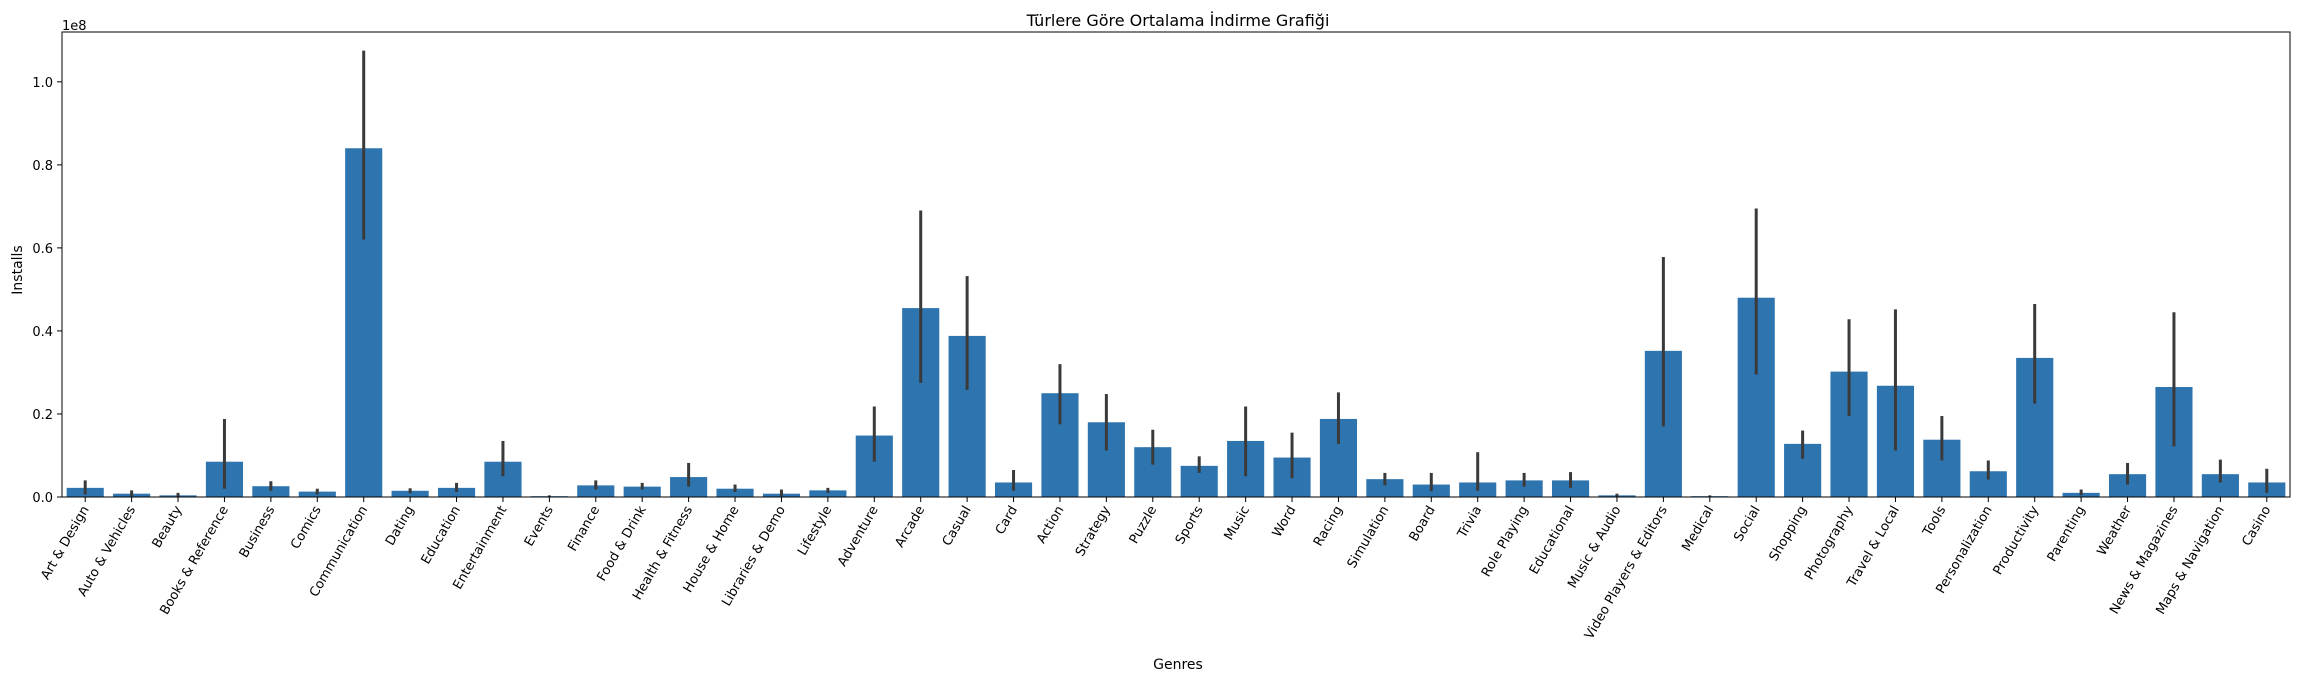  Describe the element at coordinates (42, 249) in the screenshot. I see `y-tick-label: 0.6` at that location.